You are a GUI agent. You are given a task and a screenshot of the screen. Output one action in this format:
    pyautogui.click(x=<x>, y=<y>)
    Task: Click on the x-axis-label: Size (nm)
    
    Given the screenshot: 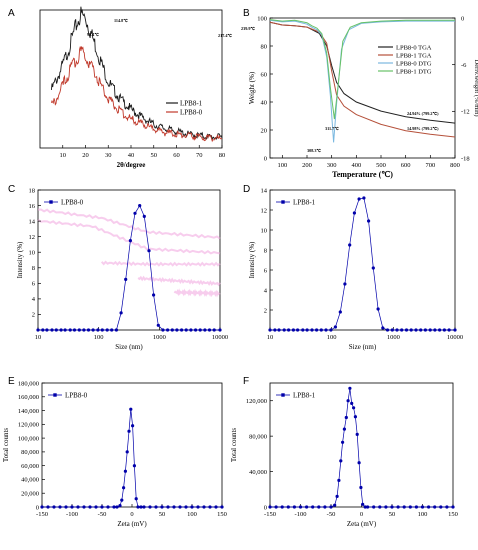 What is the action you would take?
    pyautogui.click(x=129, y=347)
    